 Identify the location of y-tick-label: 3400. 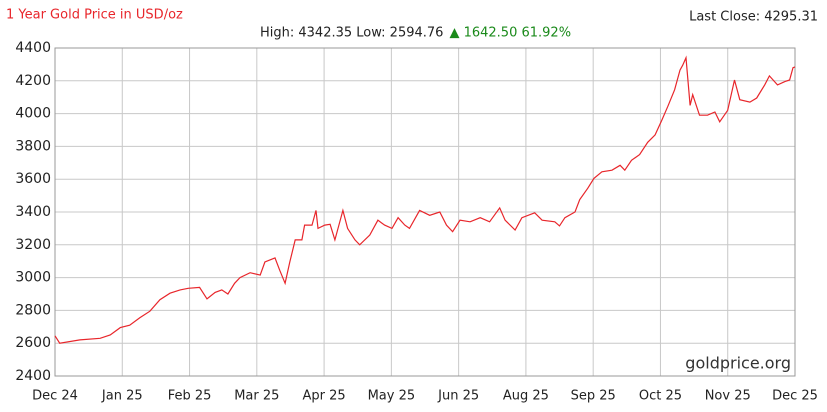
(33, 212).